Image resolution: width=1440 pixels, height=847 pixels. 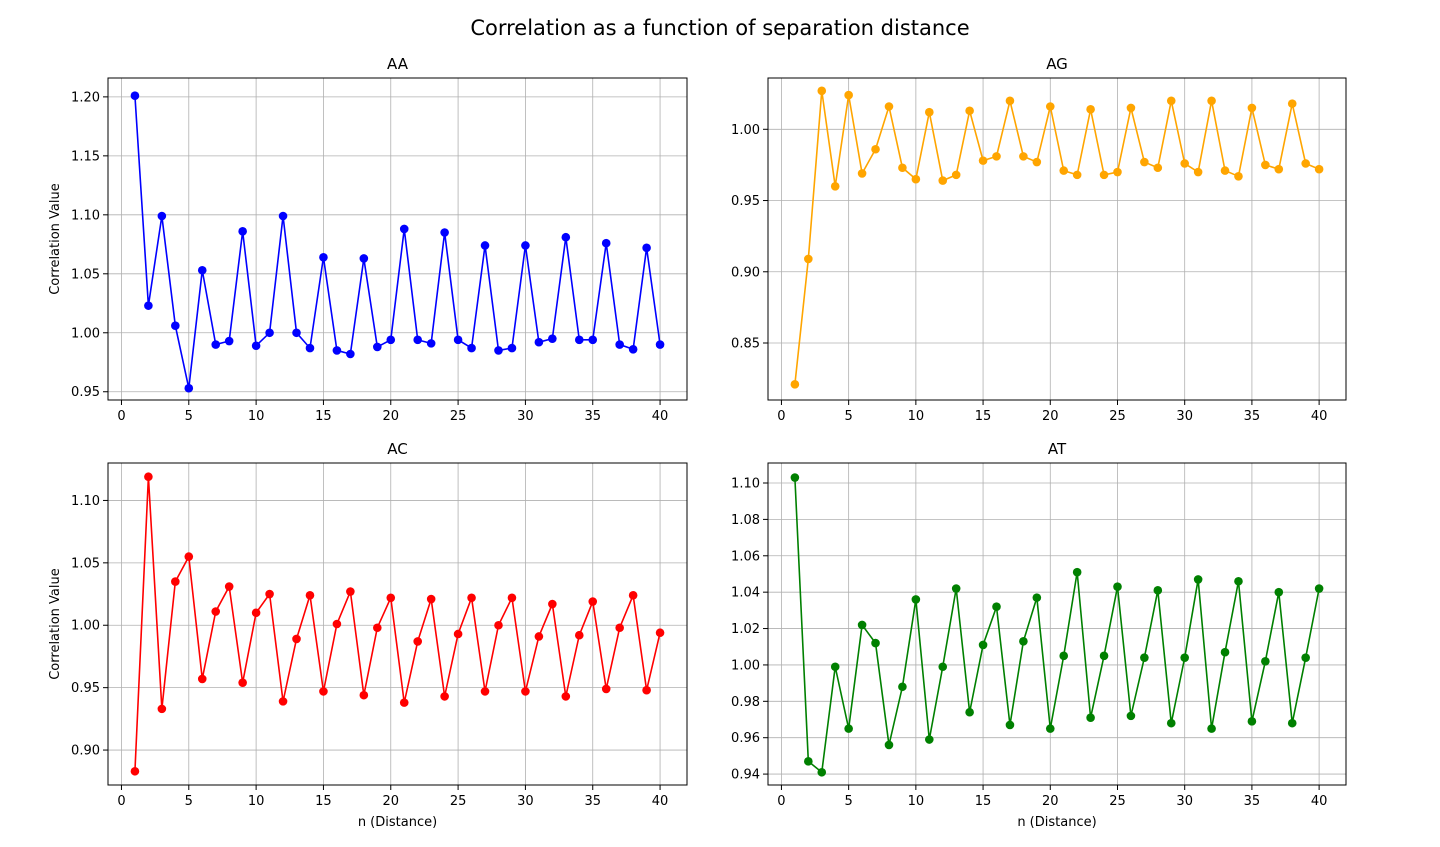 I want to click on x-axis-label: n (Distance), so click(x=1056, y=822).